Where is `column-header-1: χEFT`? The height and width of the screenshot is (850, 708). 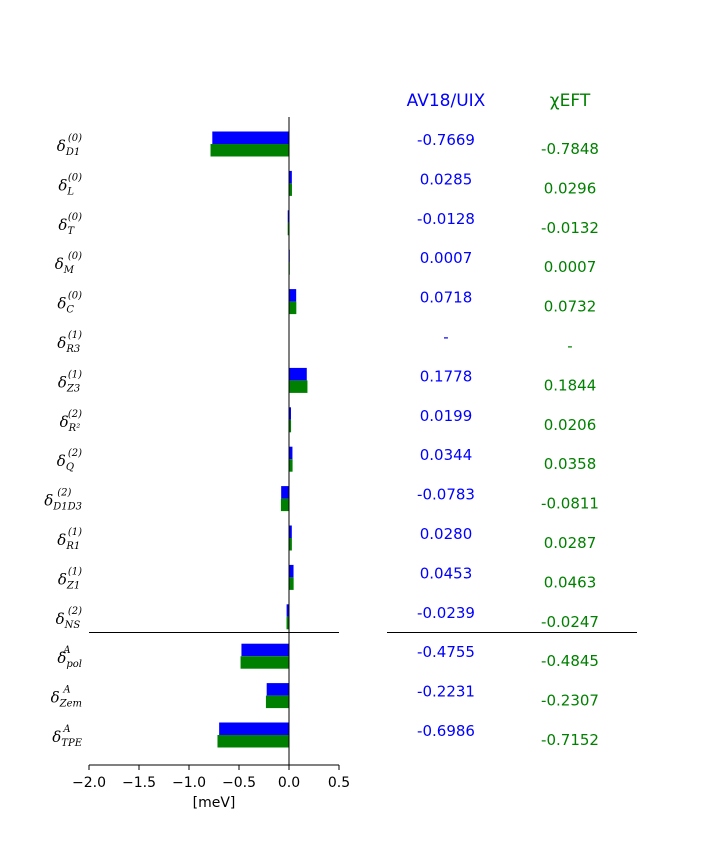
column-header-1: χEFT is located at coordinates (570, 101).